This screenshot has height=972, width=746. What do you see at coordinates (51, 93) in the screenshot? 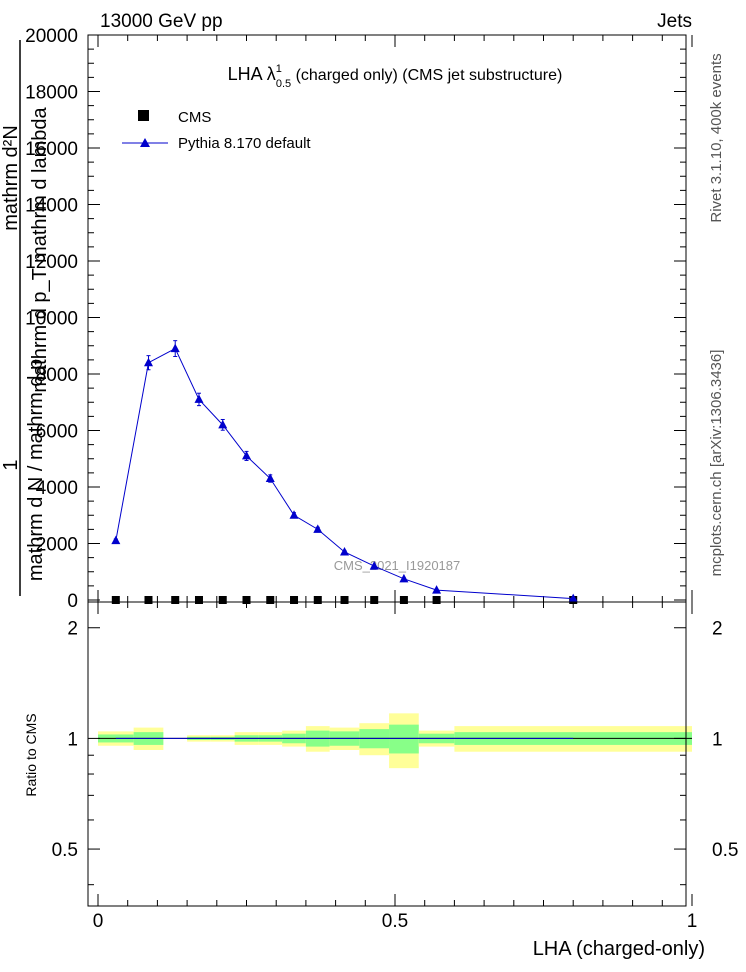
I see `y-tick-label: 18000` at bounding box center [51, 93].